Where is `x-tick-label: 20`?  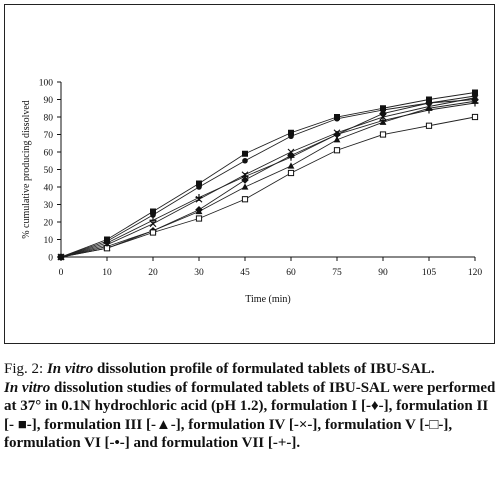 x-tick-label: 20 is located at coordinates (153, 273).